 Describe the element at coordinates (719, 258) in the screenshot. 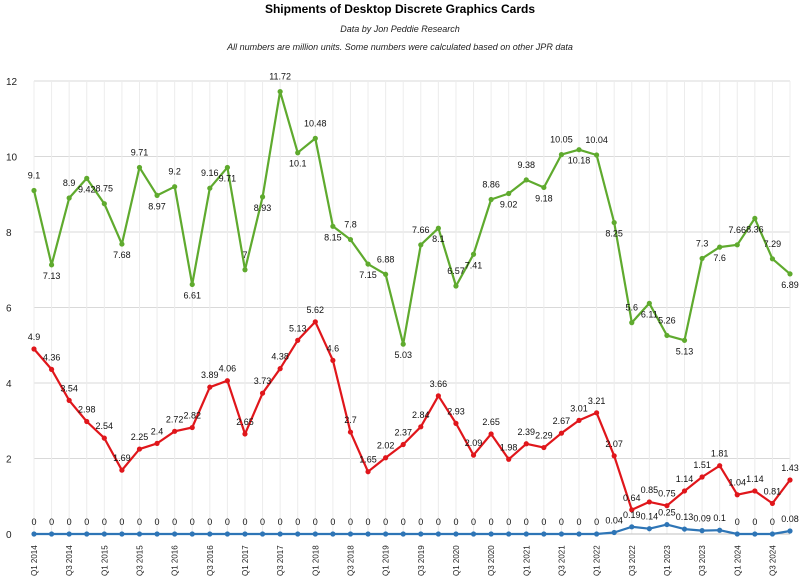

I see `data-label: 7.6` at that location.